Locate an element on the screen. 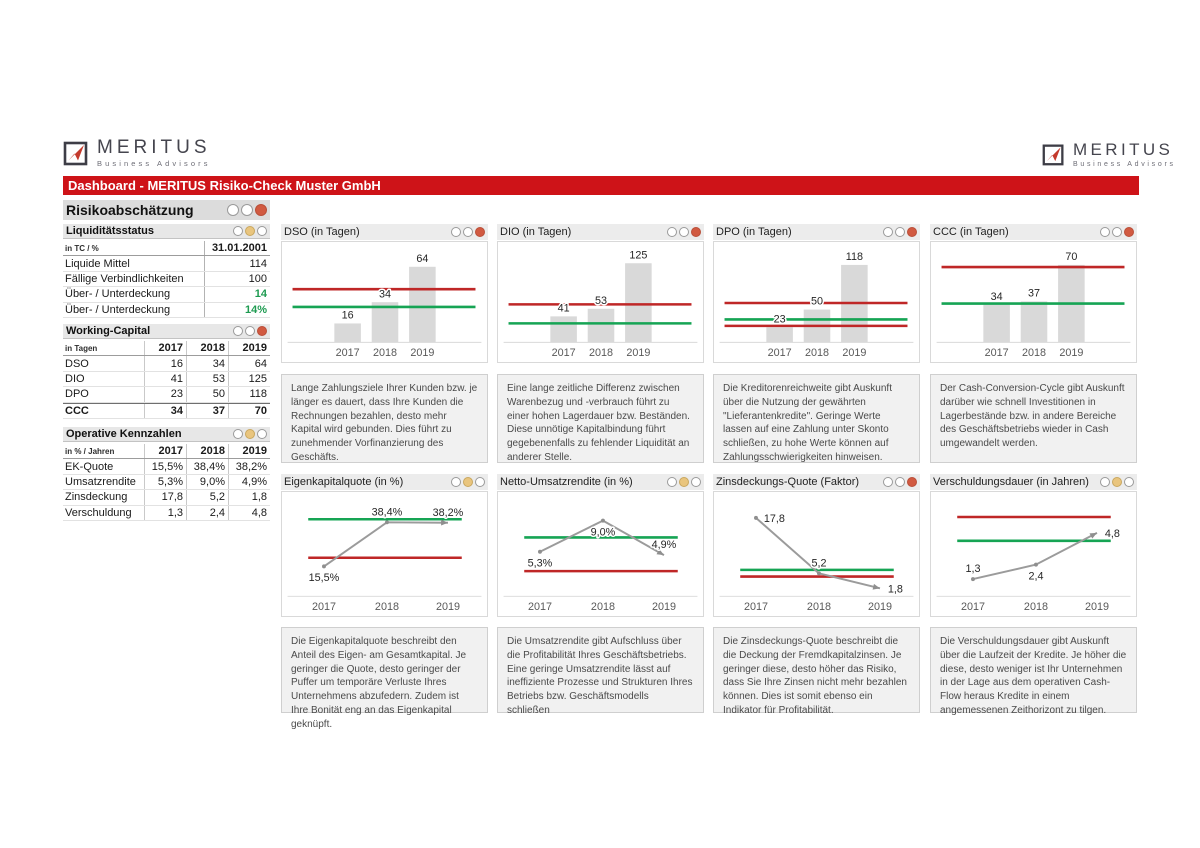 The width and height of the screenshot is (1200, 848). row-value: 15,5% is located at coordinates (165, 466).